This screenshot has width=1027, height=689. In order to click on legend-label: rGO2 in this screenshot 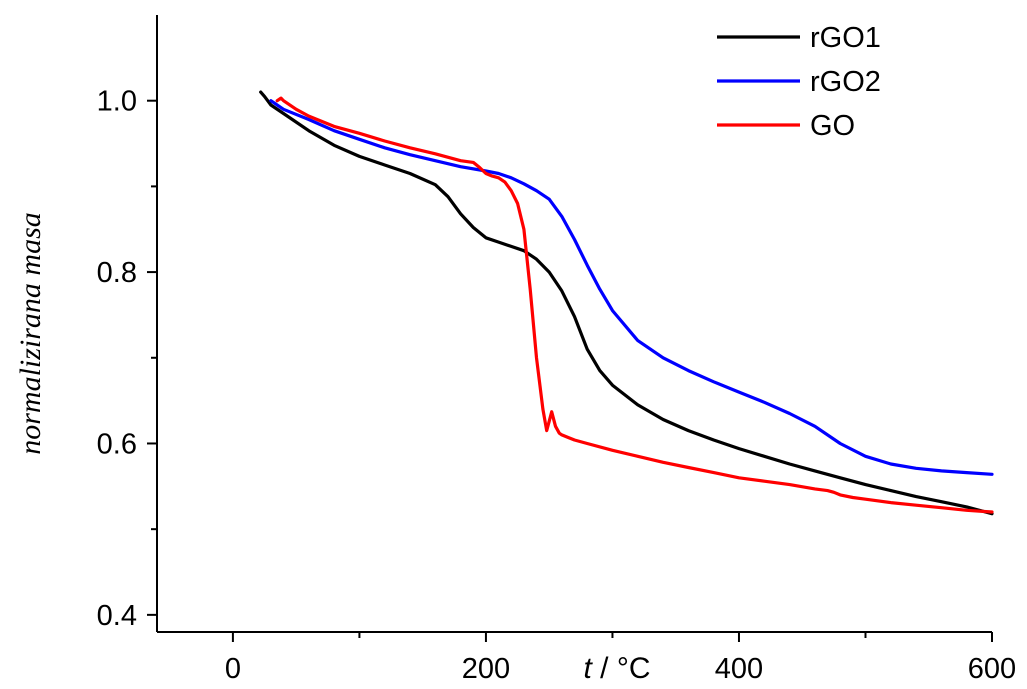, I will do `click(845, 82)`.